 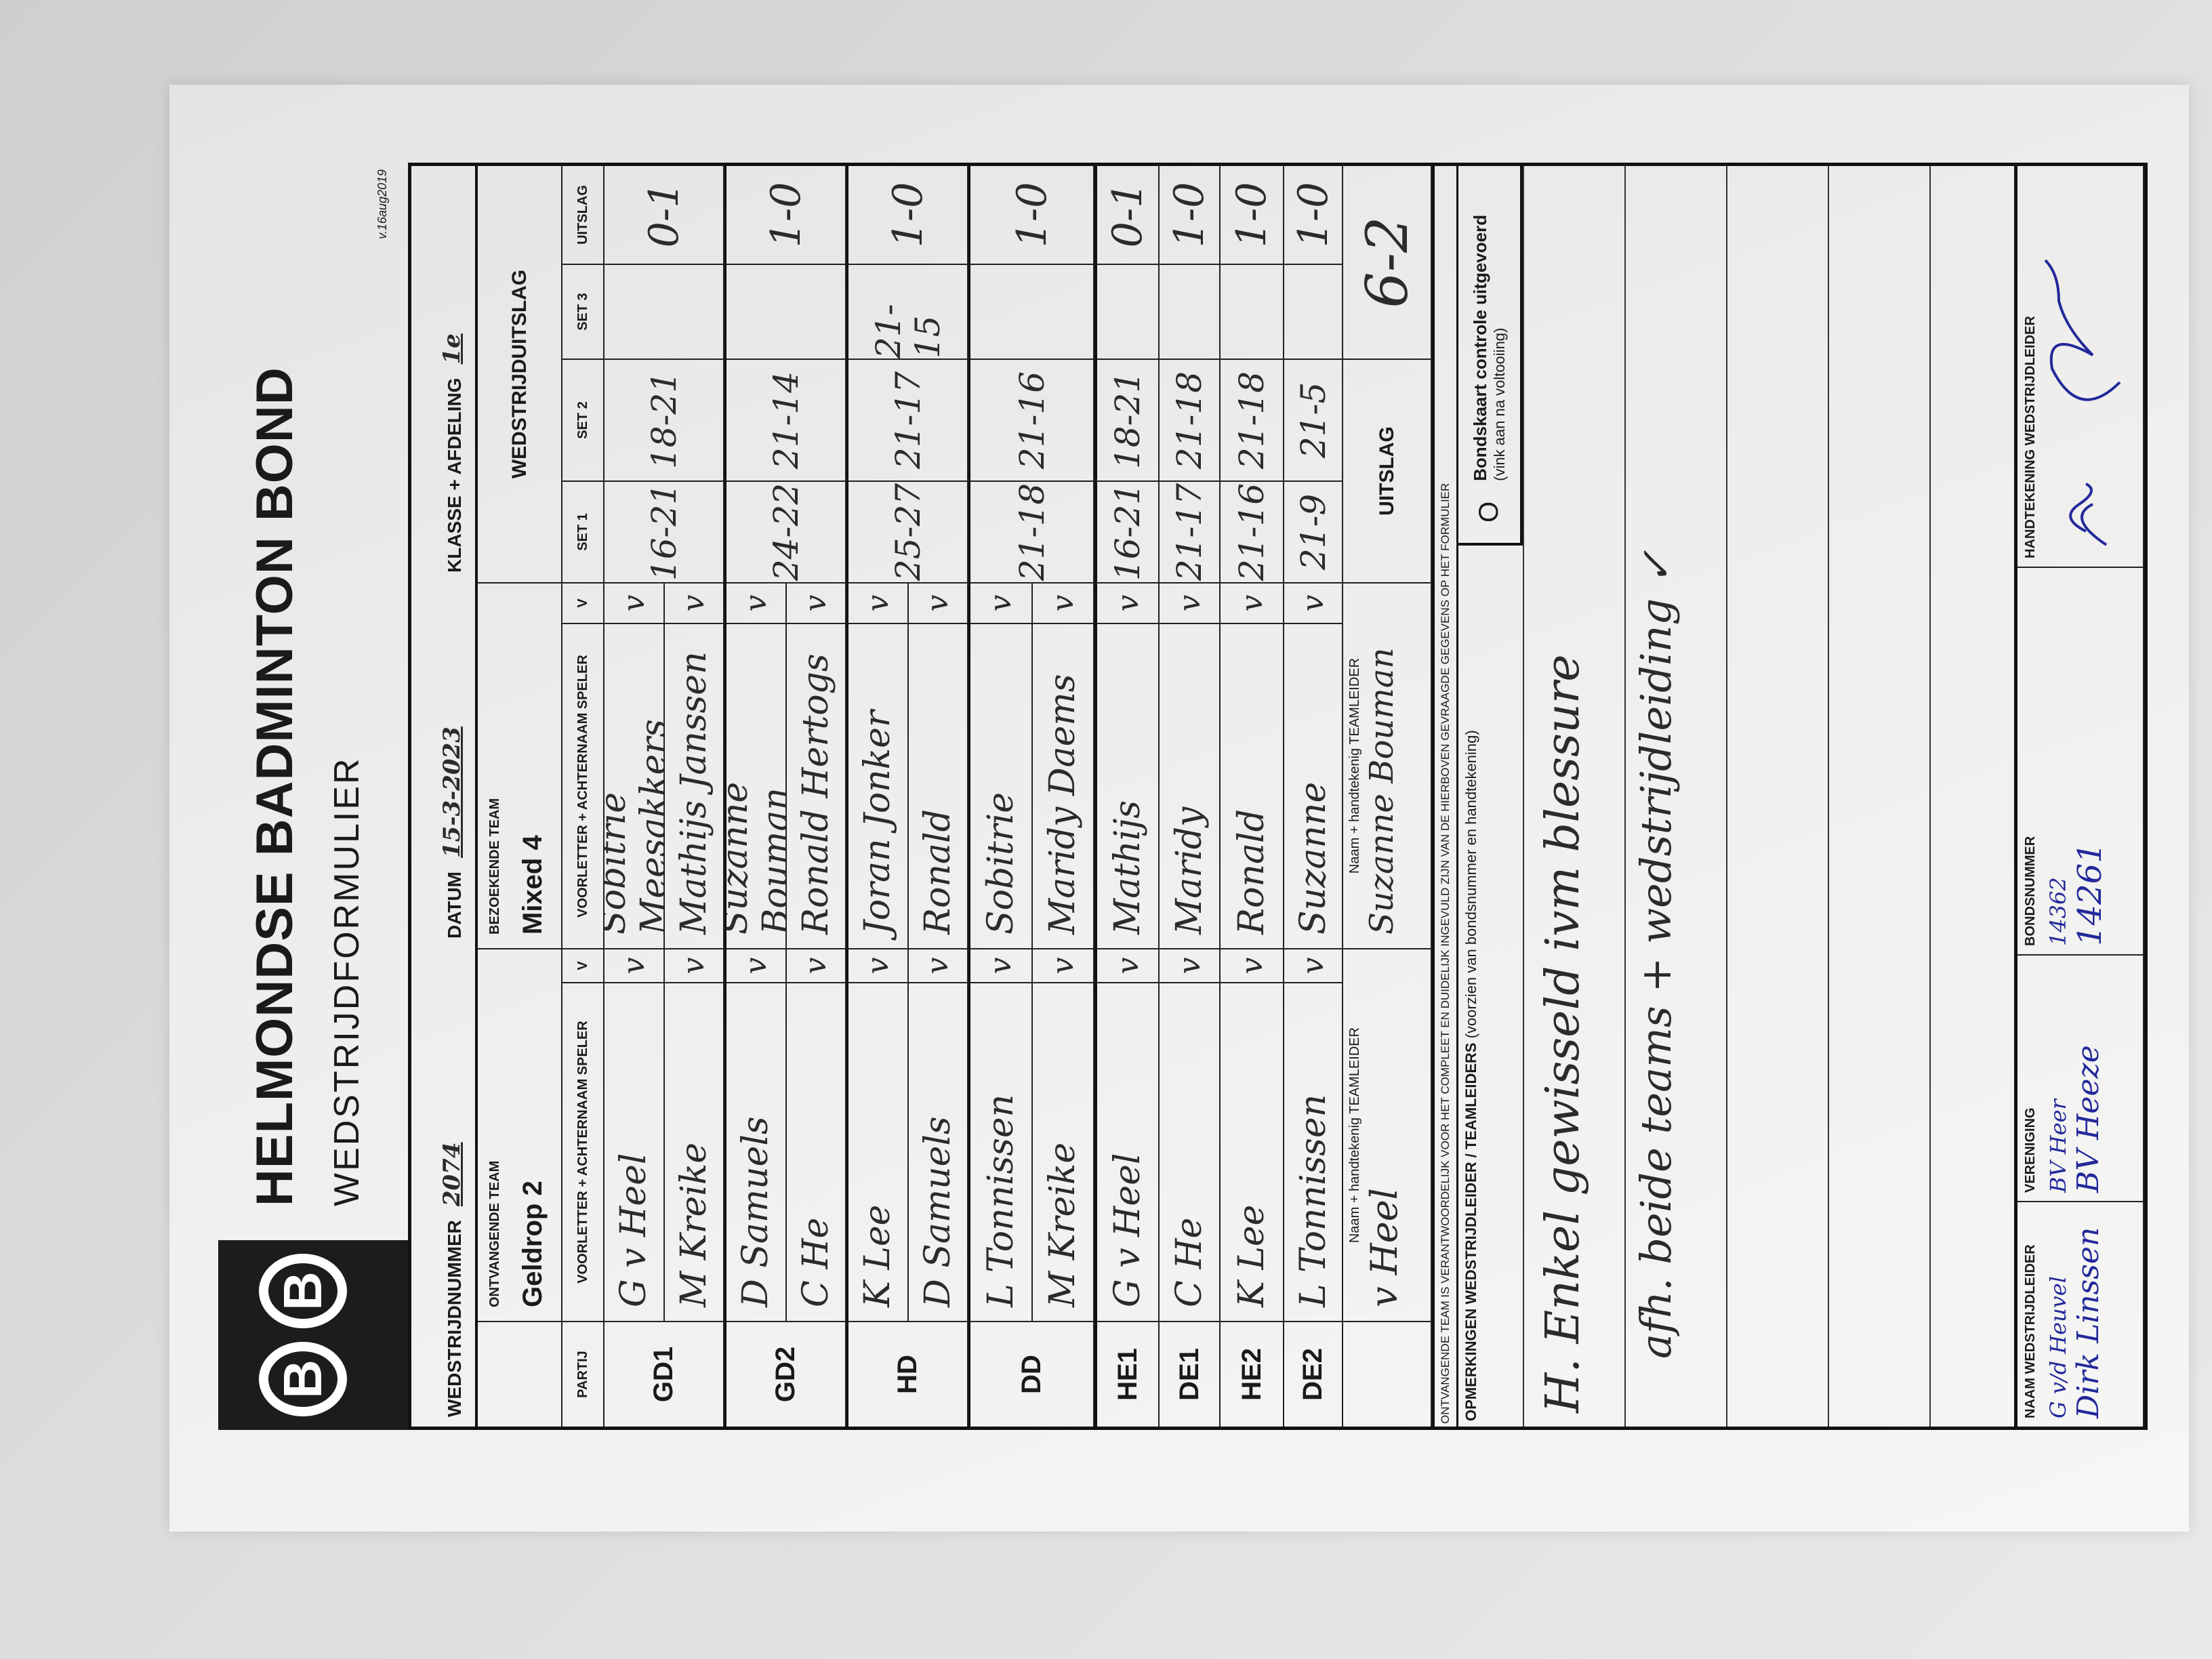 I want to click on member-number-cell: BONDSNUMMER 14362 14261, so click(x=2081, y=760).